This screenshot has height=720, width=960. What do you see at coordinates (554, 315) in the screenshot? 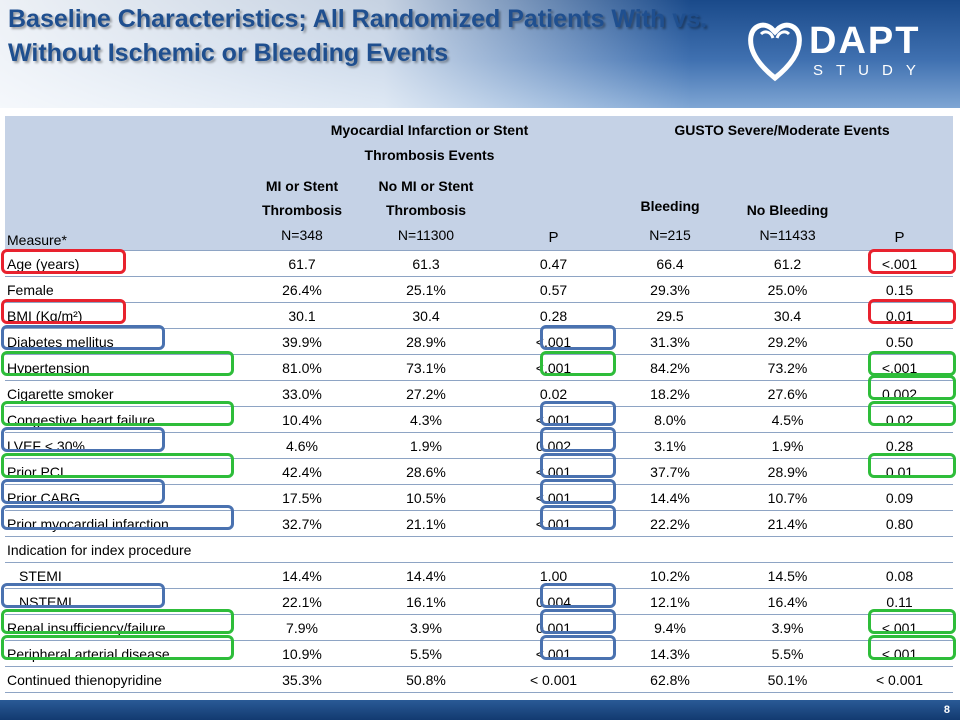
I see `cell-p1: 0.28` at bounding box center [554, 315].